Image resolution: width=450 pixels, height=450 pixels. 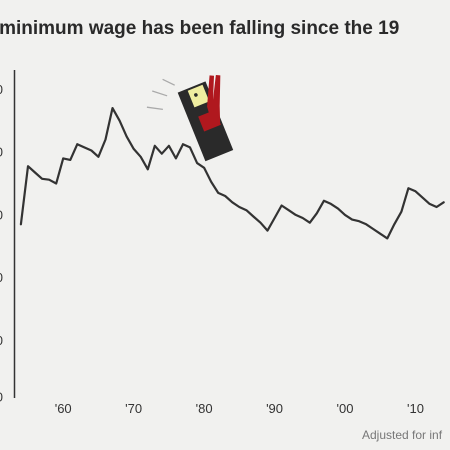 I want to click on figure-shirt, so click(x=209, y=120).